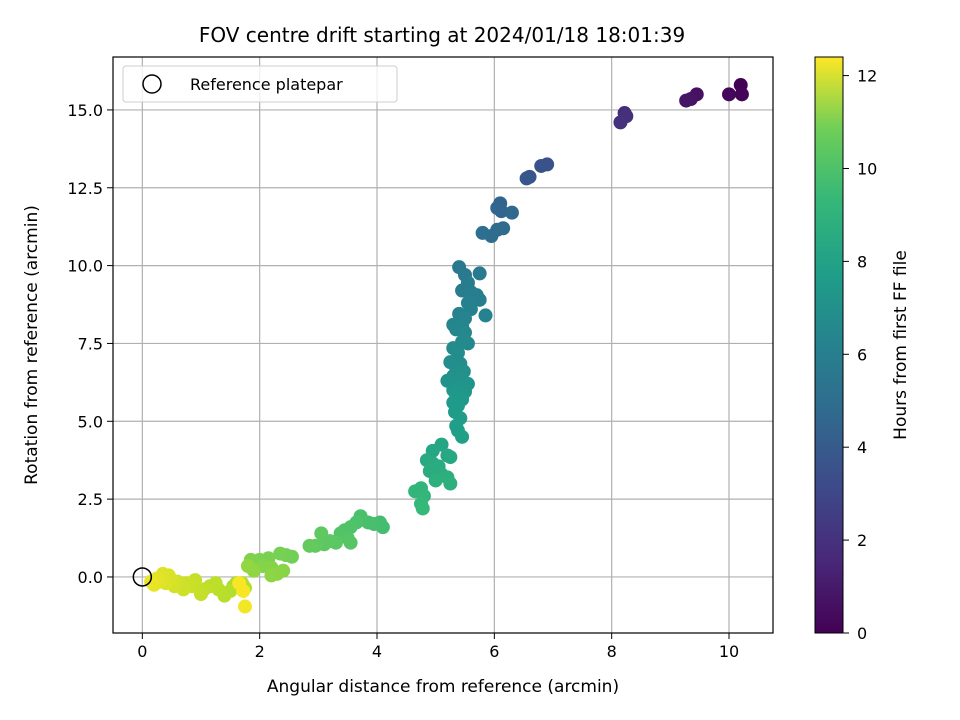 This screenshot has width=960, height=720. I want to click on x-tick-label: 2, so click(260, 651).